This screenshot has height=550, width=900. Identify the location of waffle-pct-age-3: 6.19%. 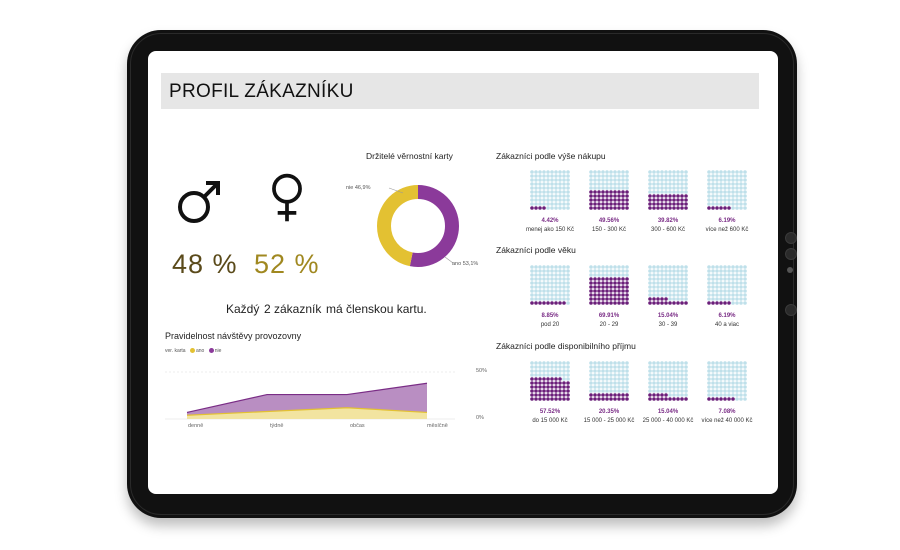
(727, 316).